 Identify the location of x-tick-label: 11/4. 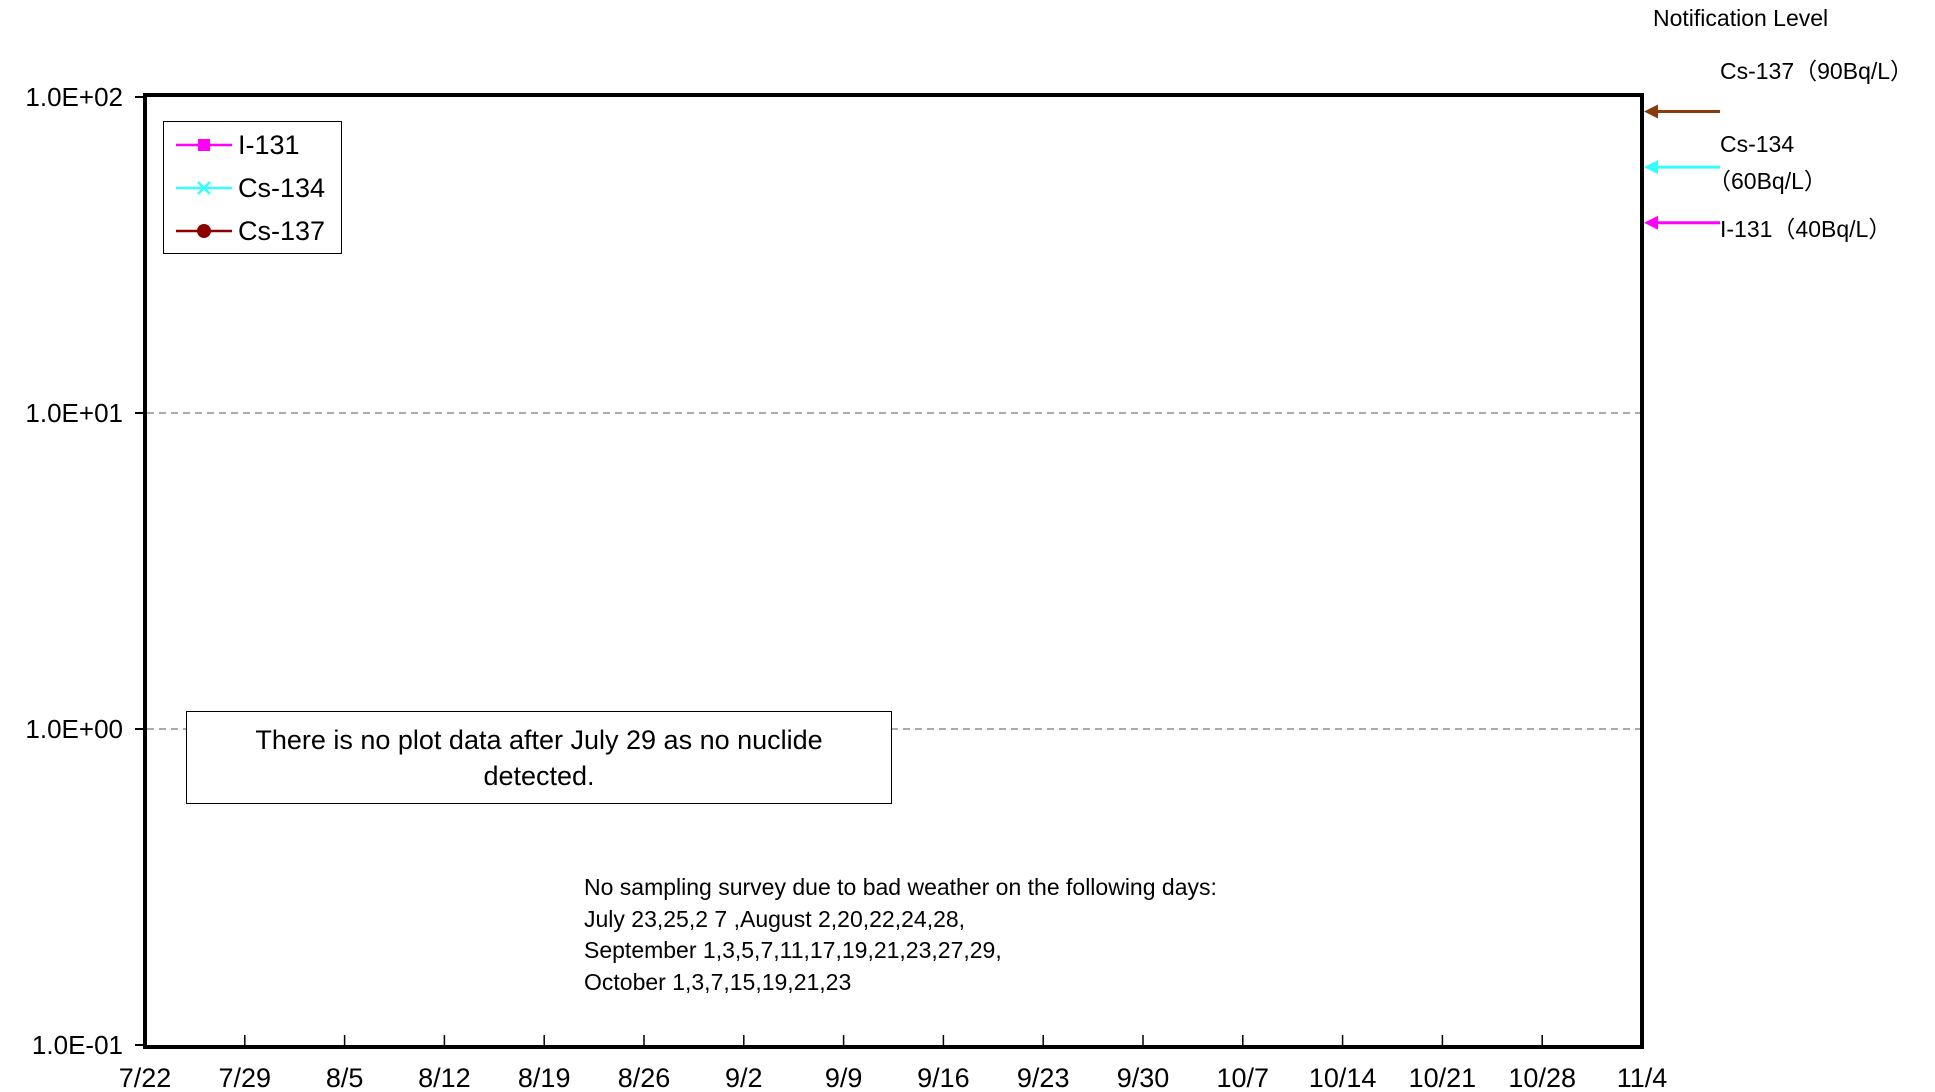
(1642, 1077).